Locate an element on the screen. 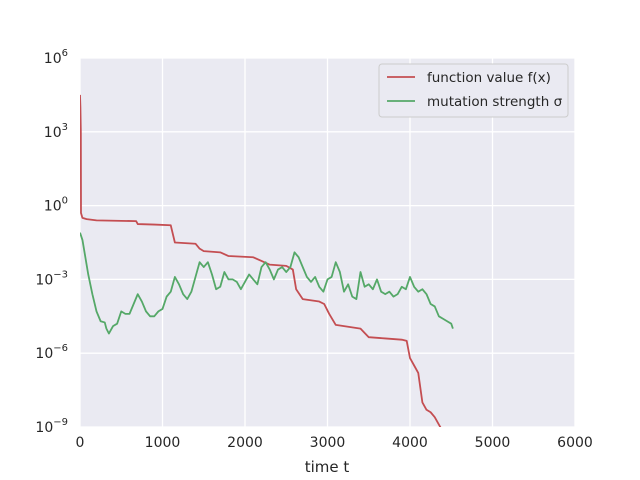 This screenshot has height=480, width=640. y-tick-label: 10⁻⁶ is located at coordinates (51, 352).